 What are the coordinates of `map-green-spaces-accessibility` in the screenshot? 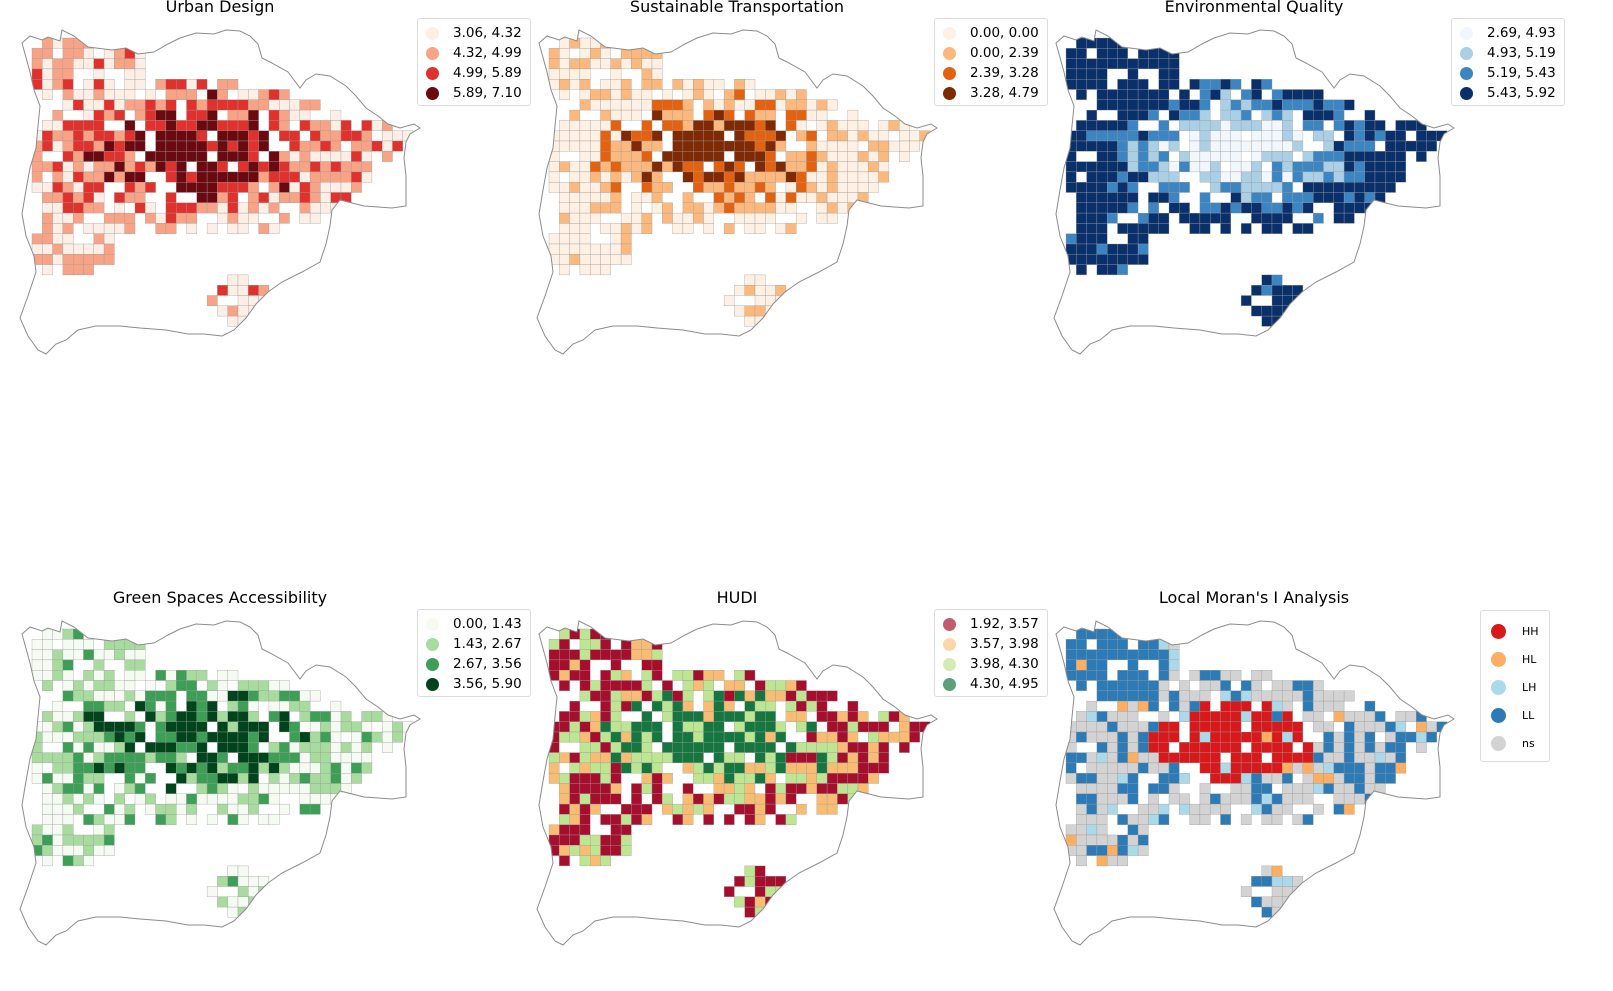 It's located at (220, 781).